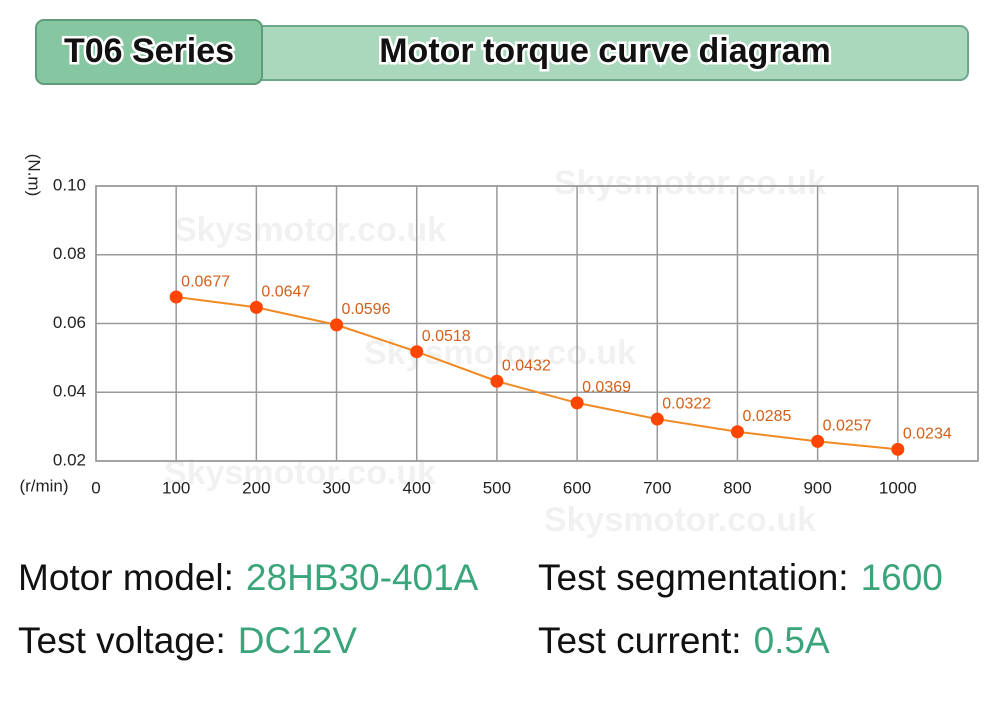  What do you see at coordinates (256, 487) in the screenshot?
I see `x-tick-label: 200` at bounding box center [256, 487].